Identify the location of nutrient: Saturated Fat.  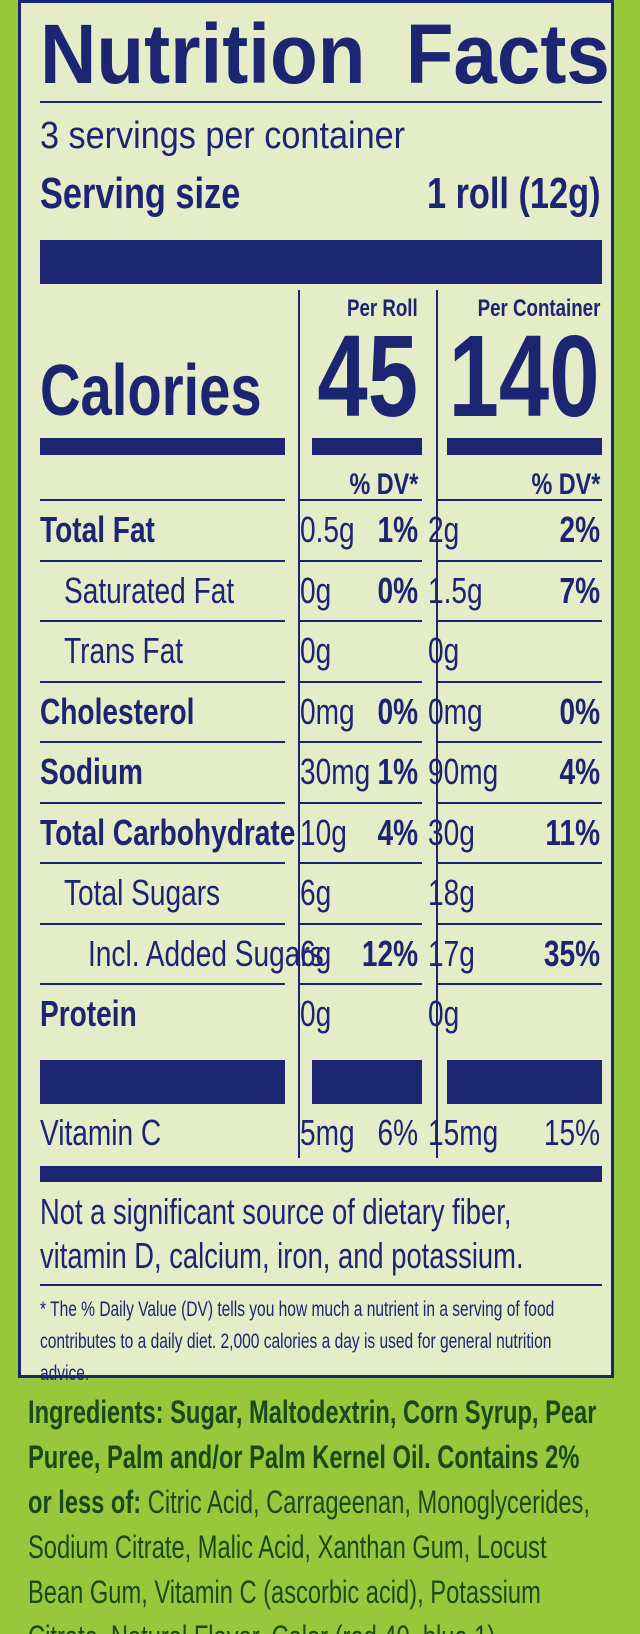
(149, 590).